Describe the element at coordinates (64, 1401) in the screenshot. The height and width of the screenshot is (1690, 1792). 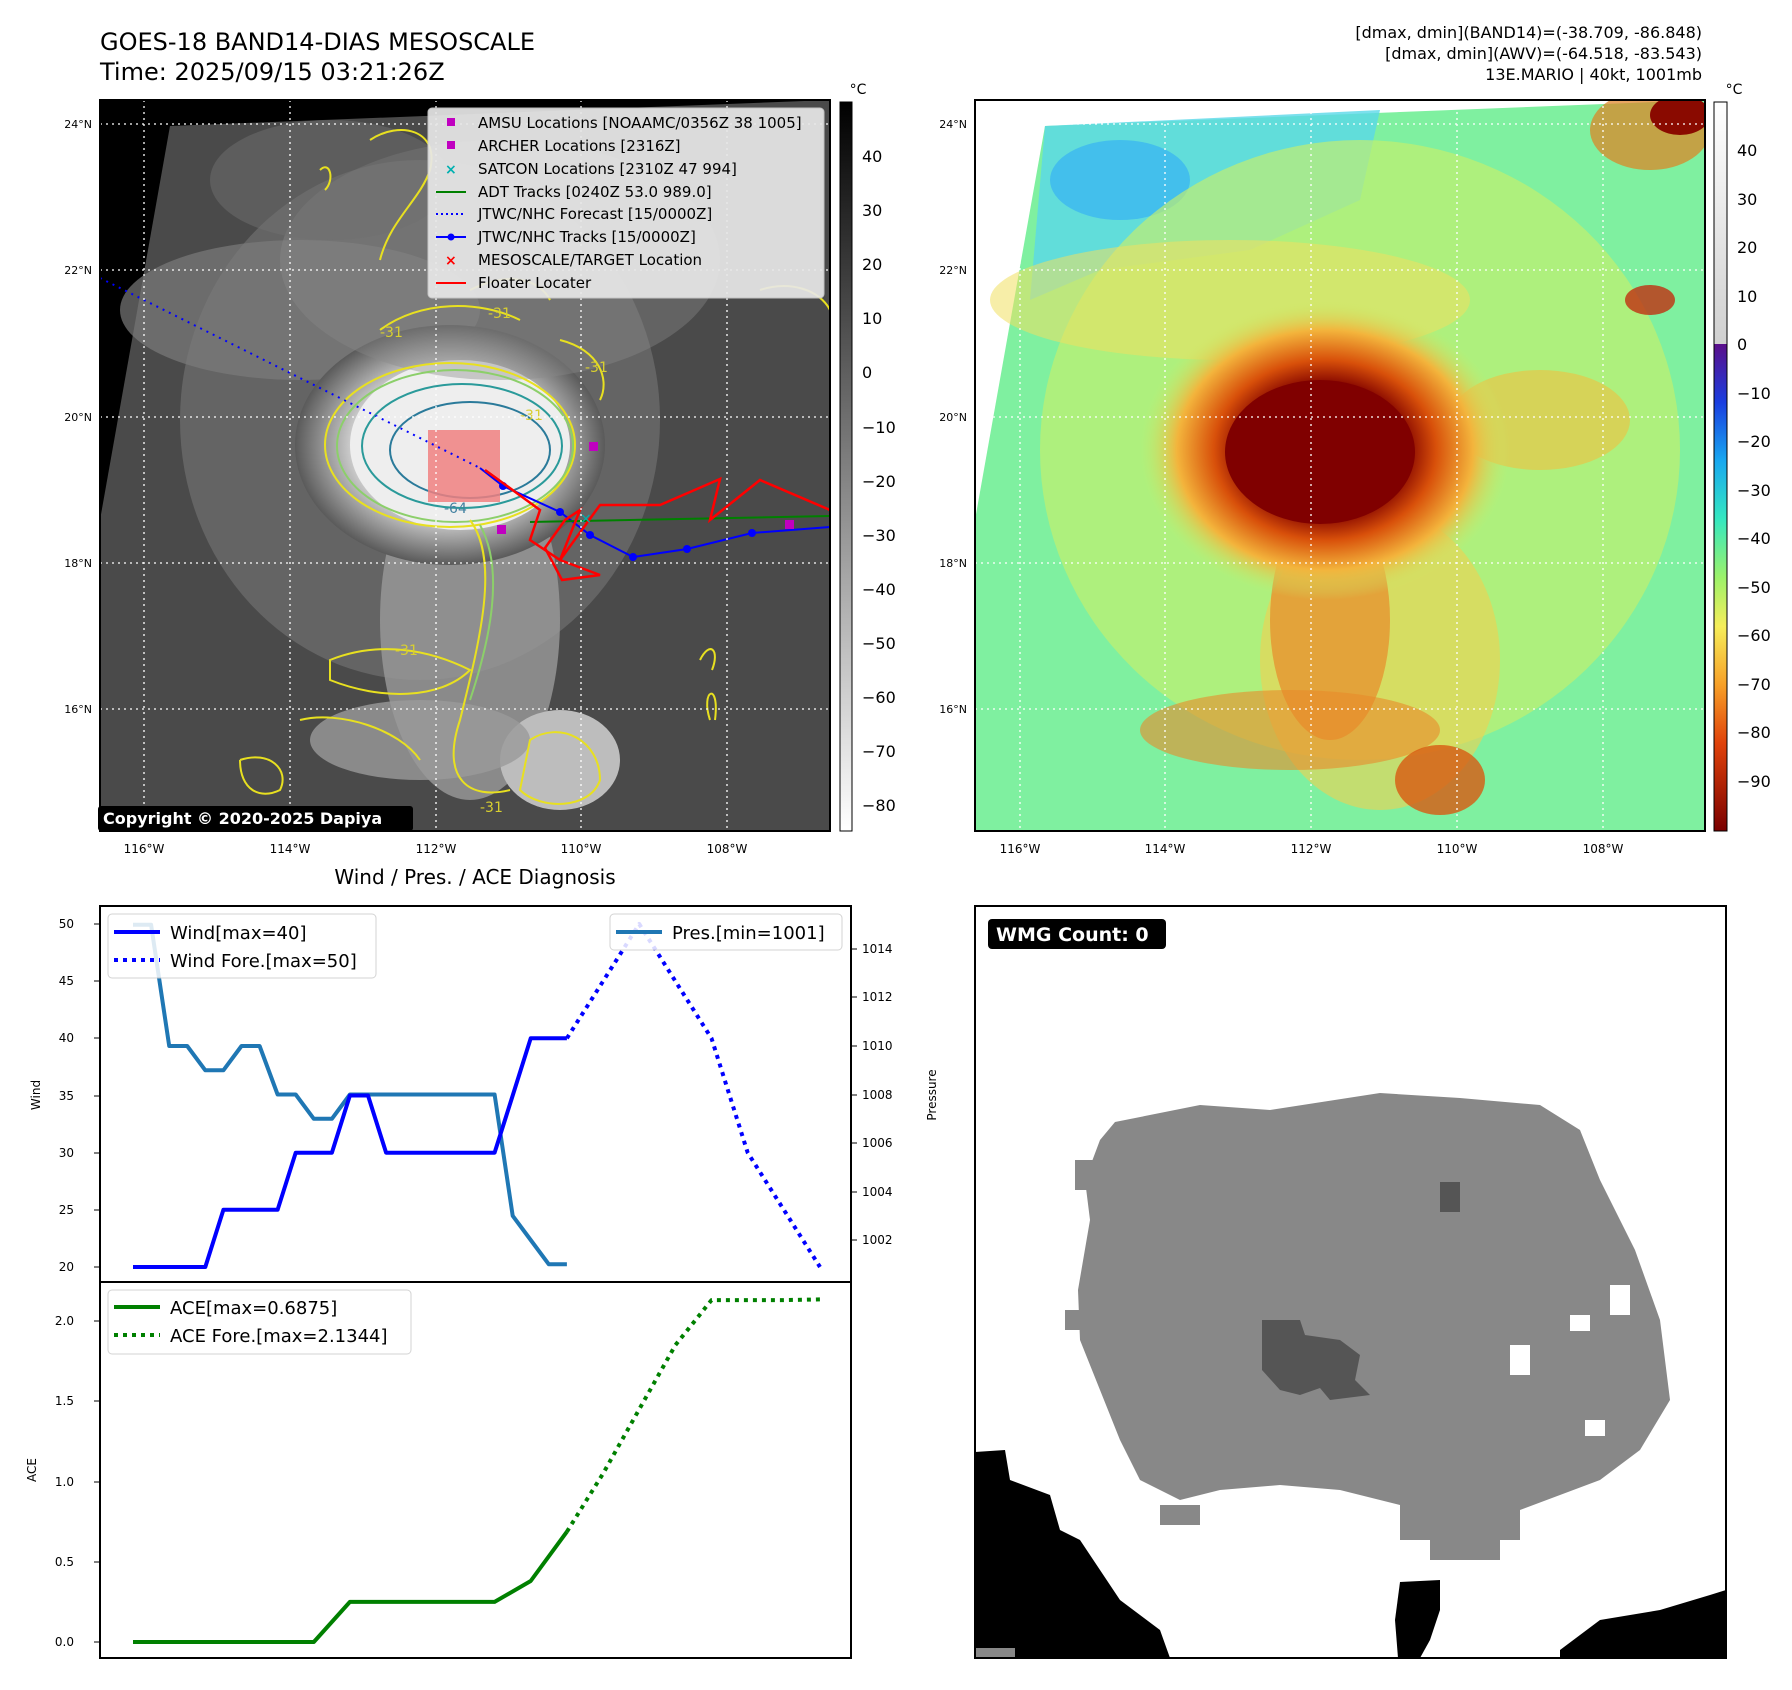
I see `svg-text: 1.5` at that location.